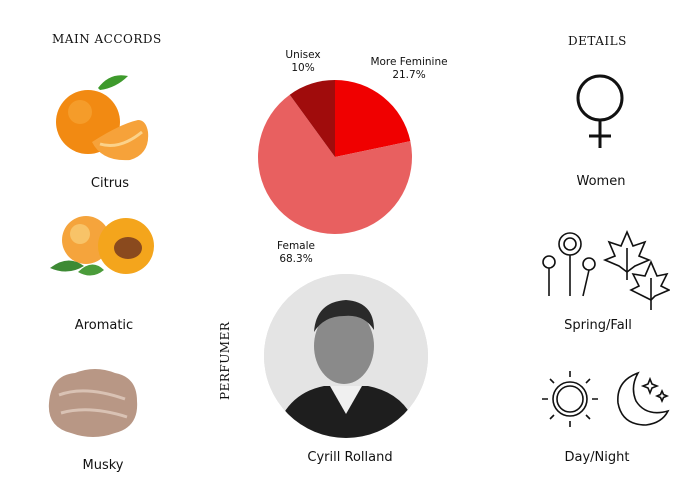 The width and height of the screenshot is (700, 500). I want to click on detail-label-spring-fall: Spring/Fall, so click(598, 325).